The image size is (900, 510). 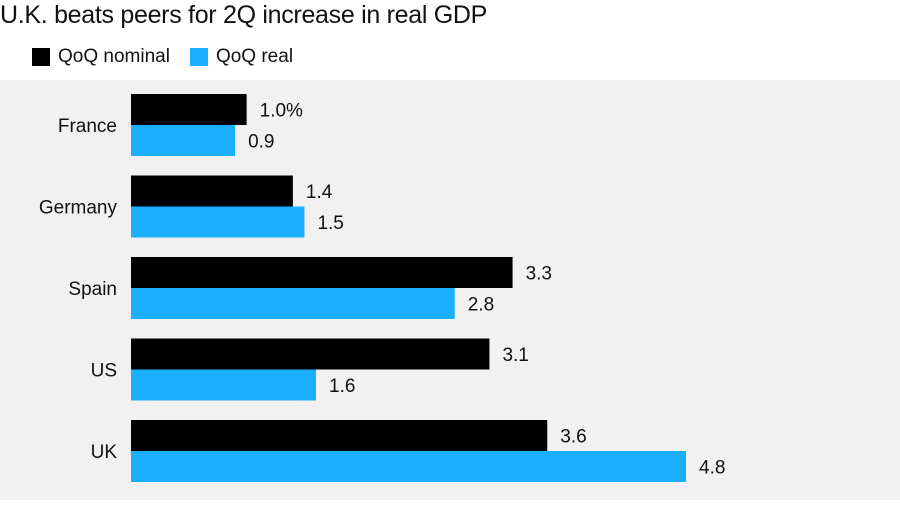 What do you see at coordinates (481, 305) in the screenshot?
I see `value-label: 2.8` at bounding box center [481, 305].